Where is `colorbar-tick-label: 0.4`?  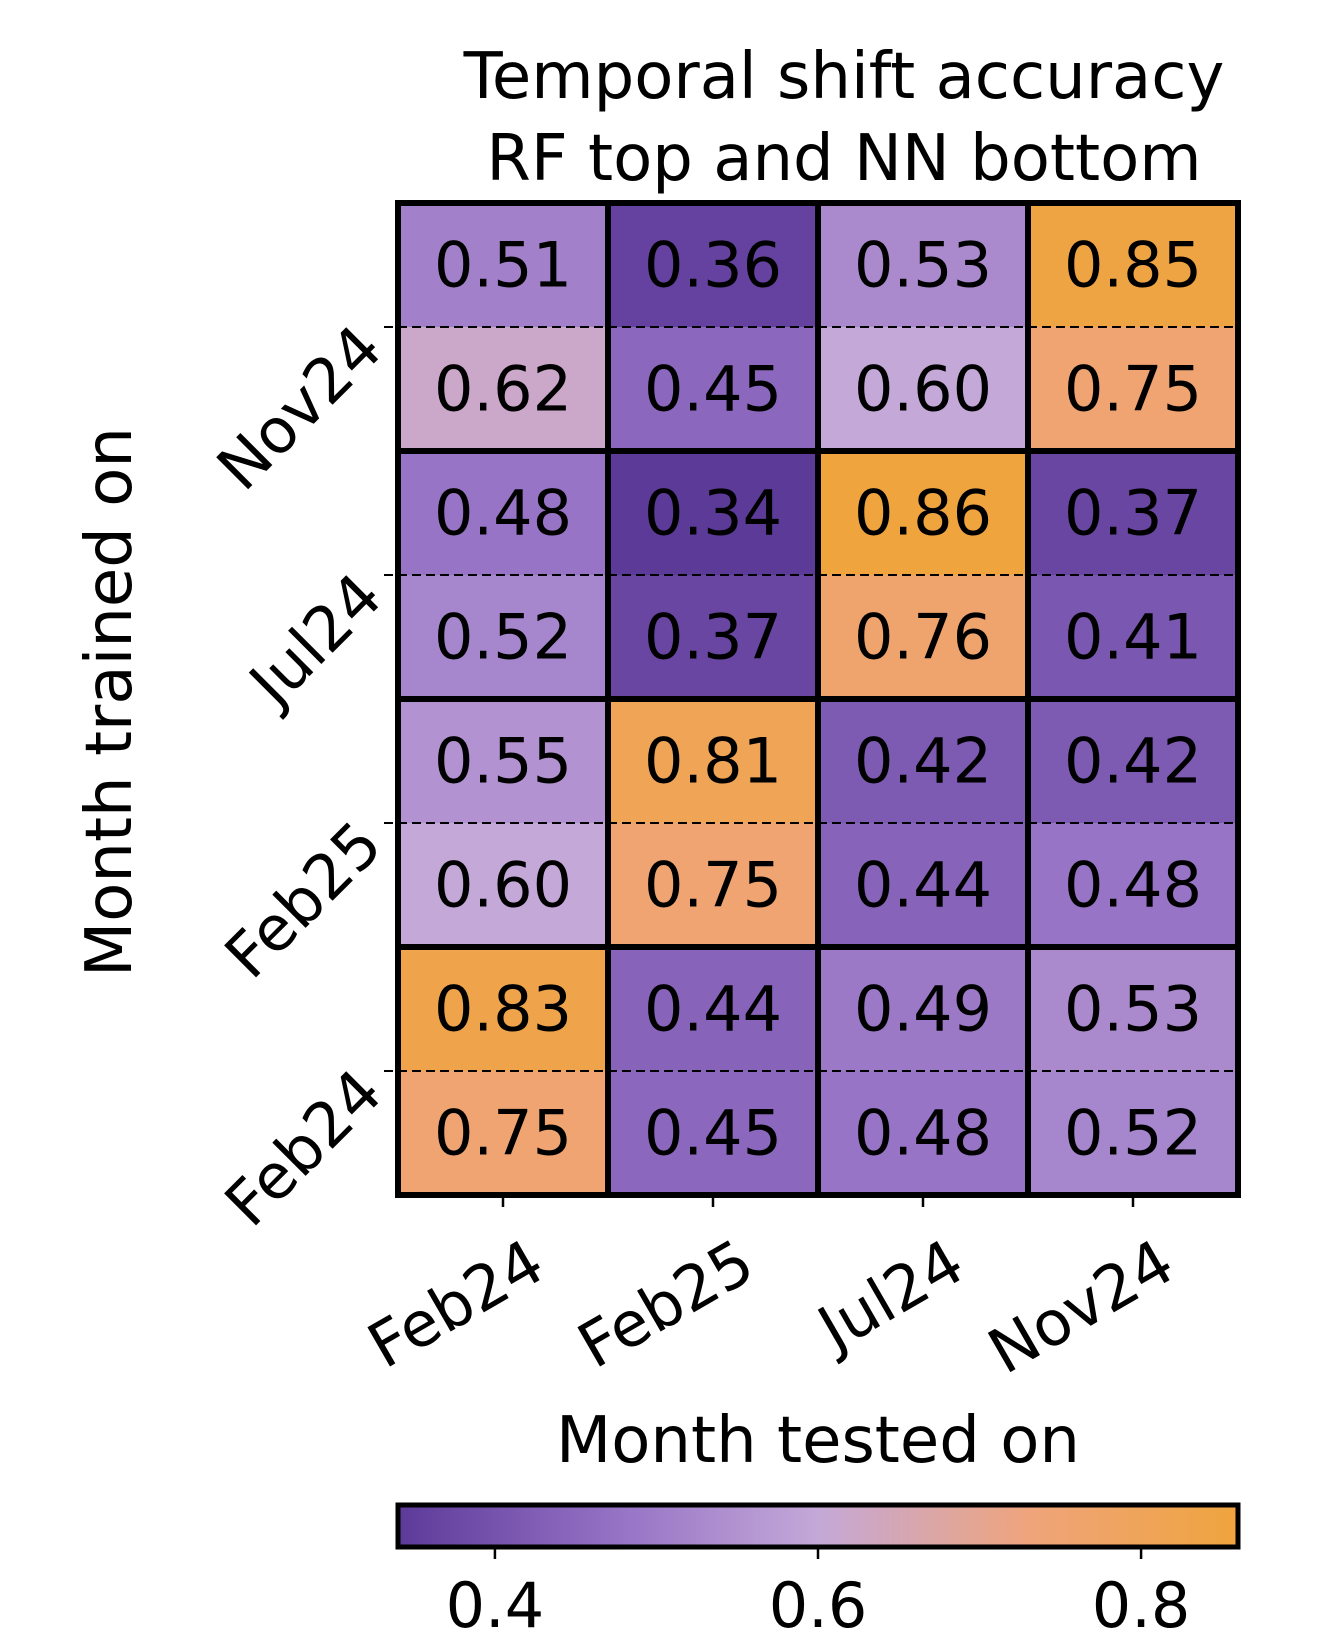
colorbar-tick-label: 0.4 is located at coordinates (495, 1602).